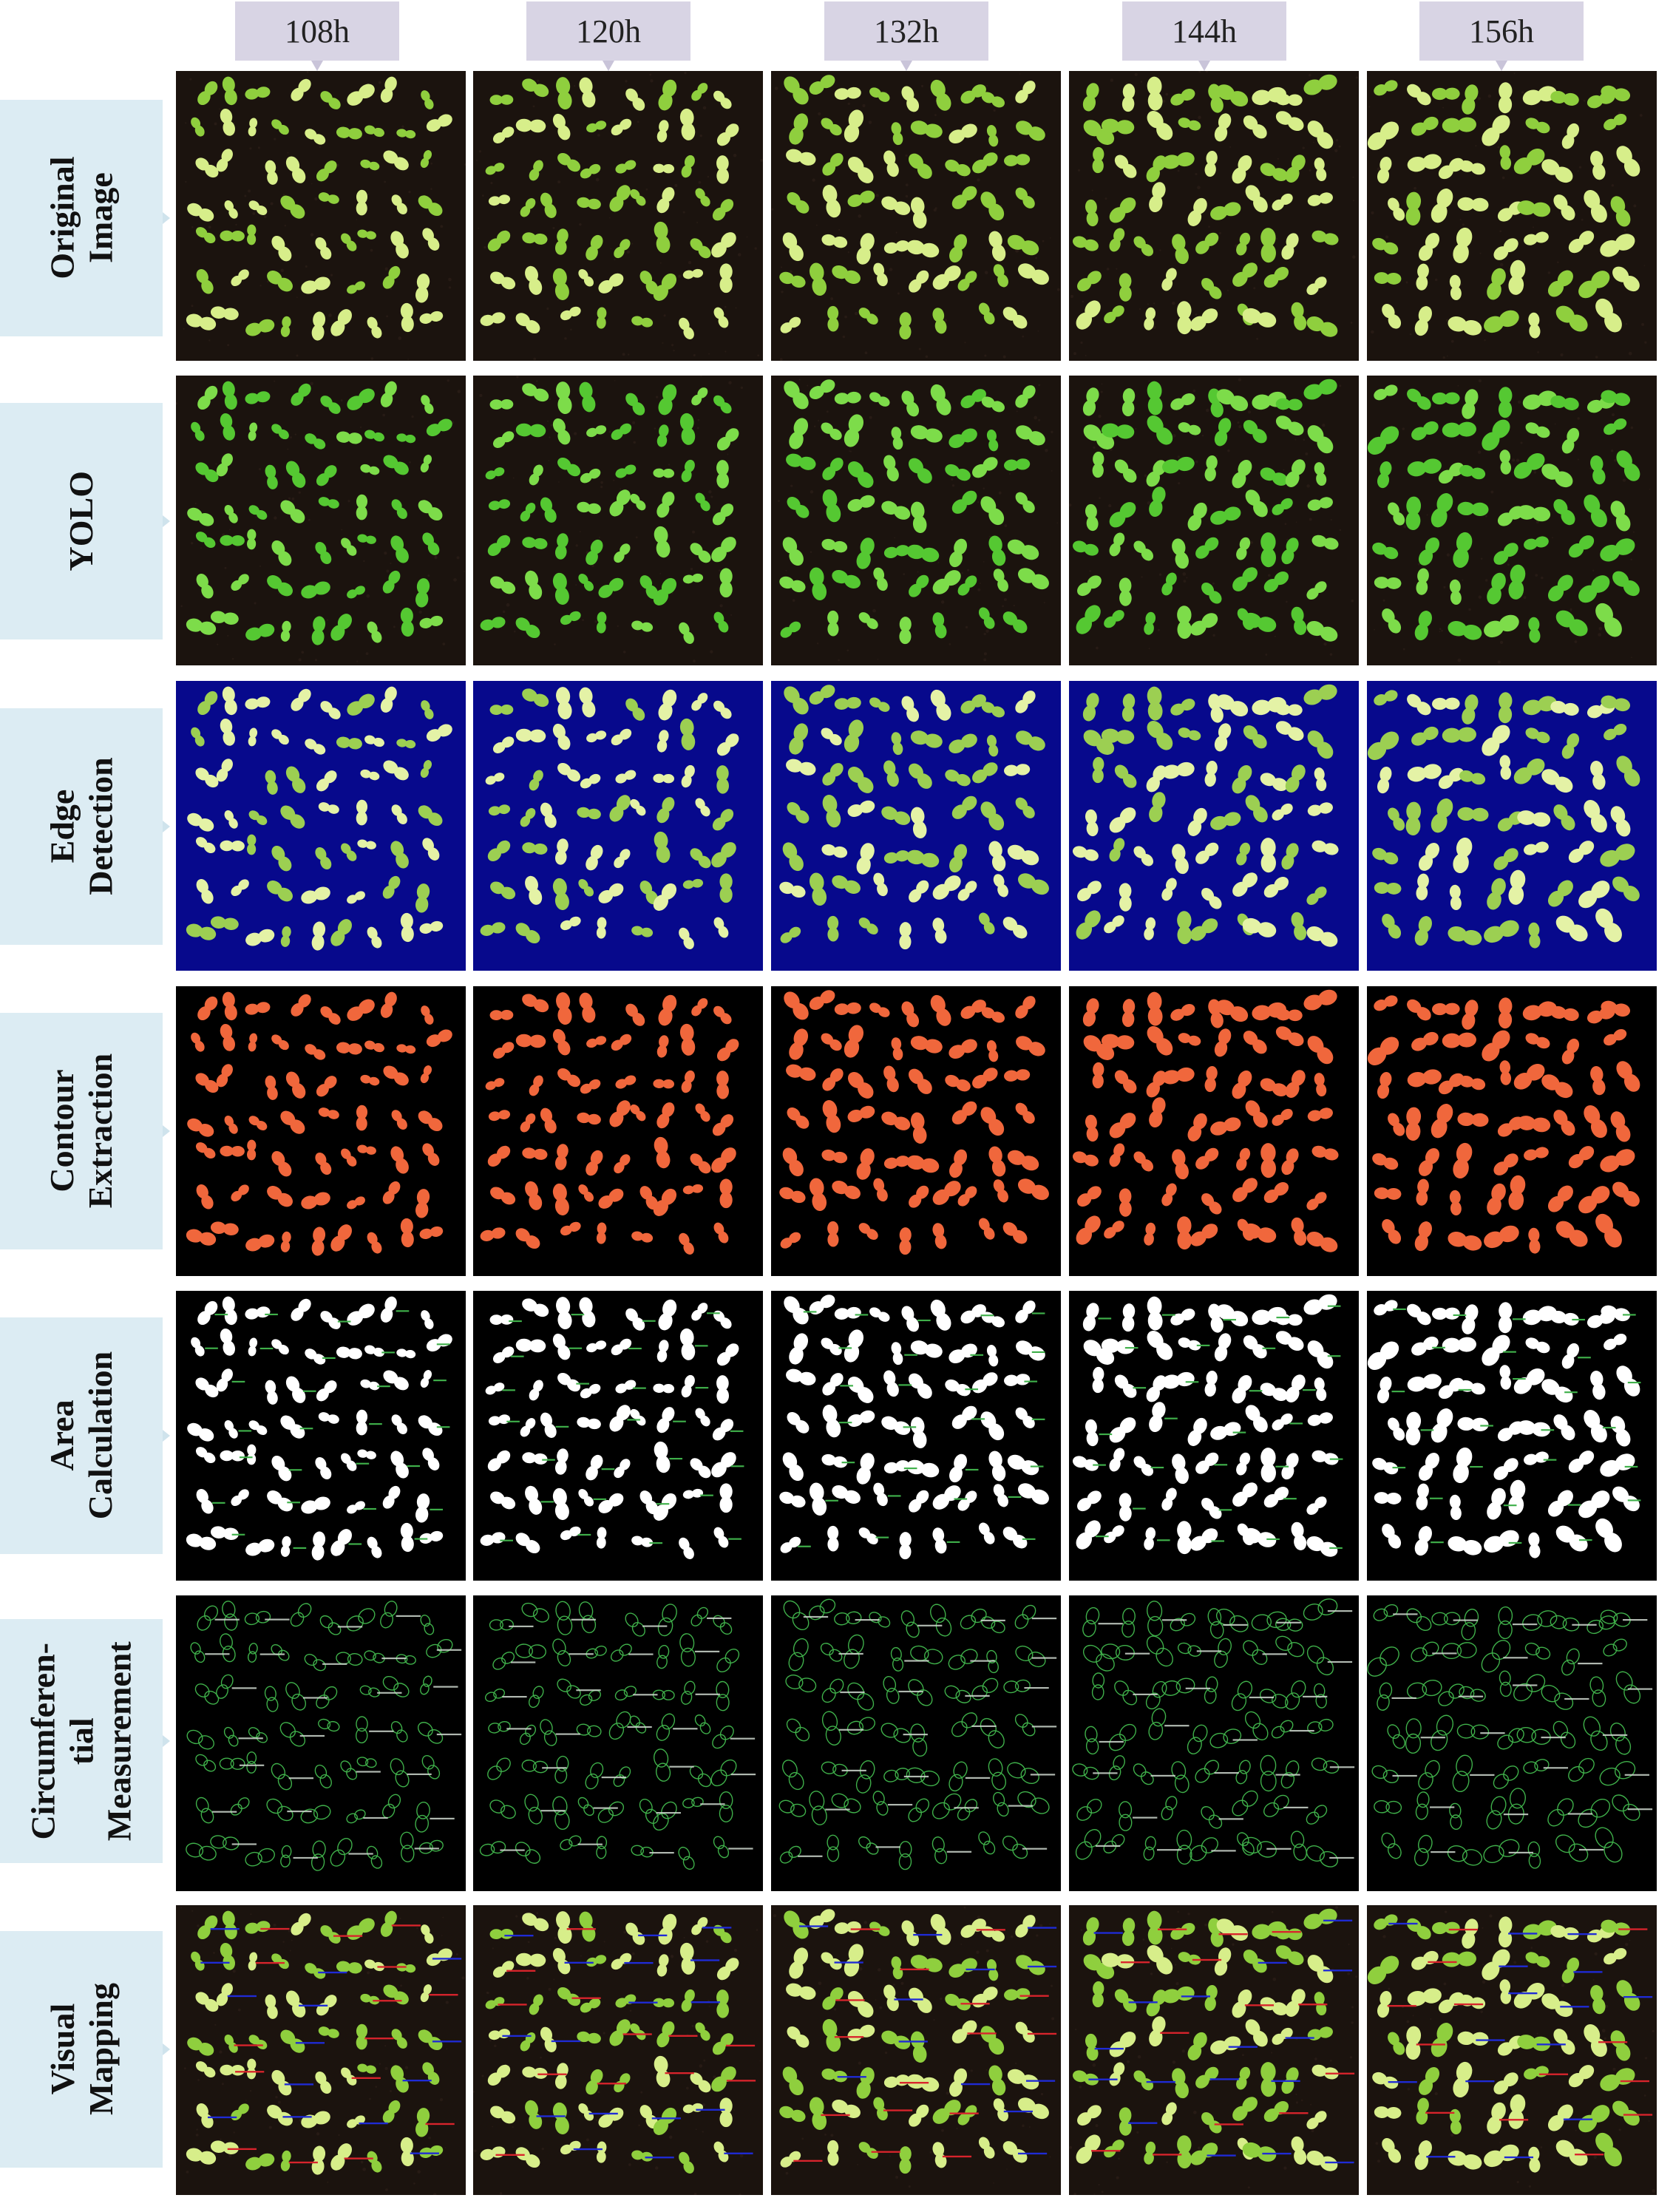  Describe the element at coordinates (81, 218) in the screenshot. I see `stage-label-text: Original Image` at that location.